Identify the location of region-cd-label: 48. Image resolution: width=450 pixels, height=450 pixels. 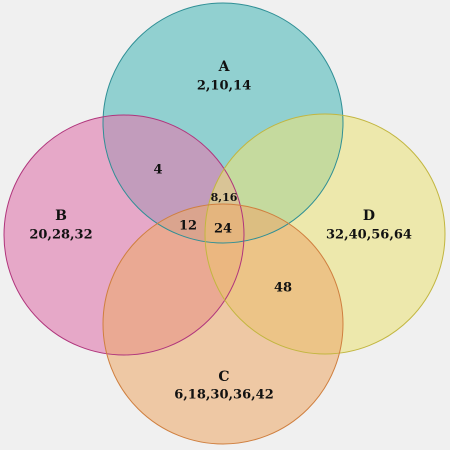
(283, 288).